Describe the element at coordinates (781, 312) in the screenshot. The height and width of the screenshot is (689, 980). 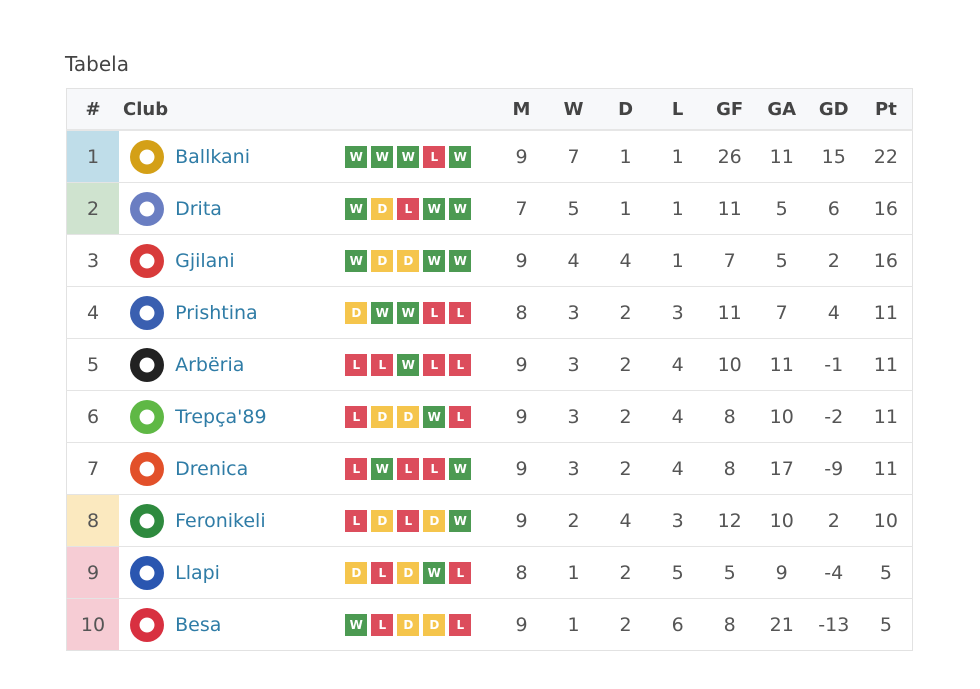
I see `stat-ga: 7` at that location.